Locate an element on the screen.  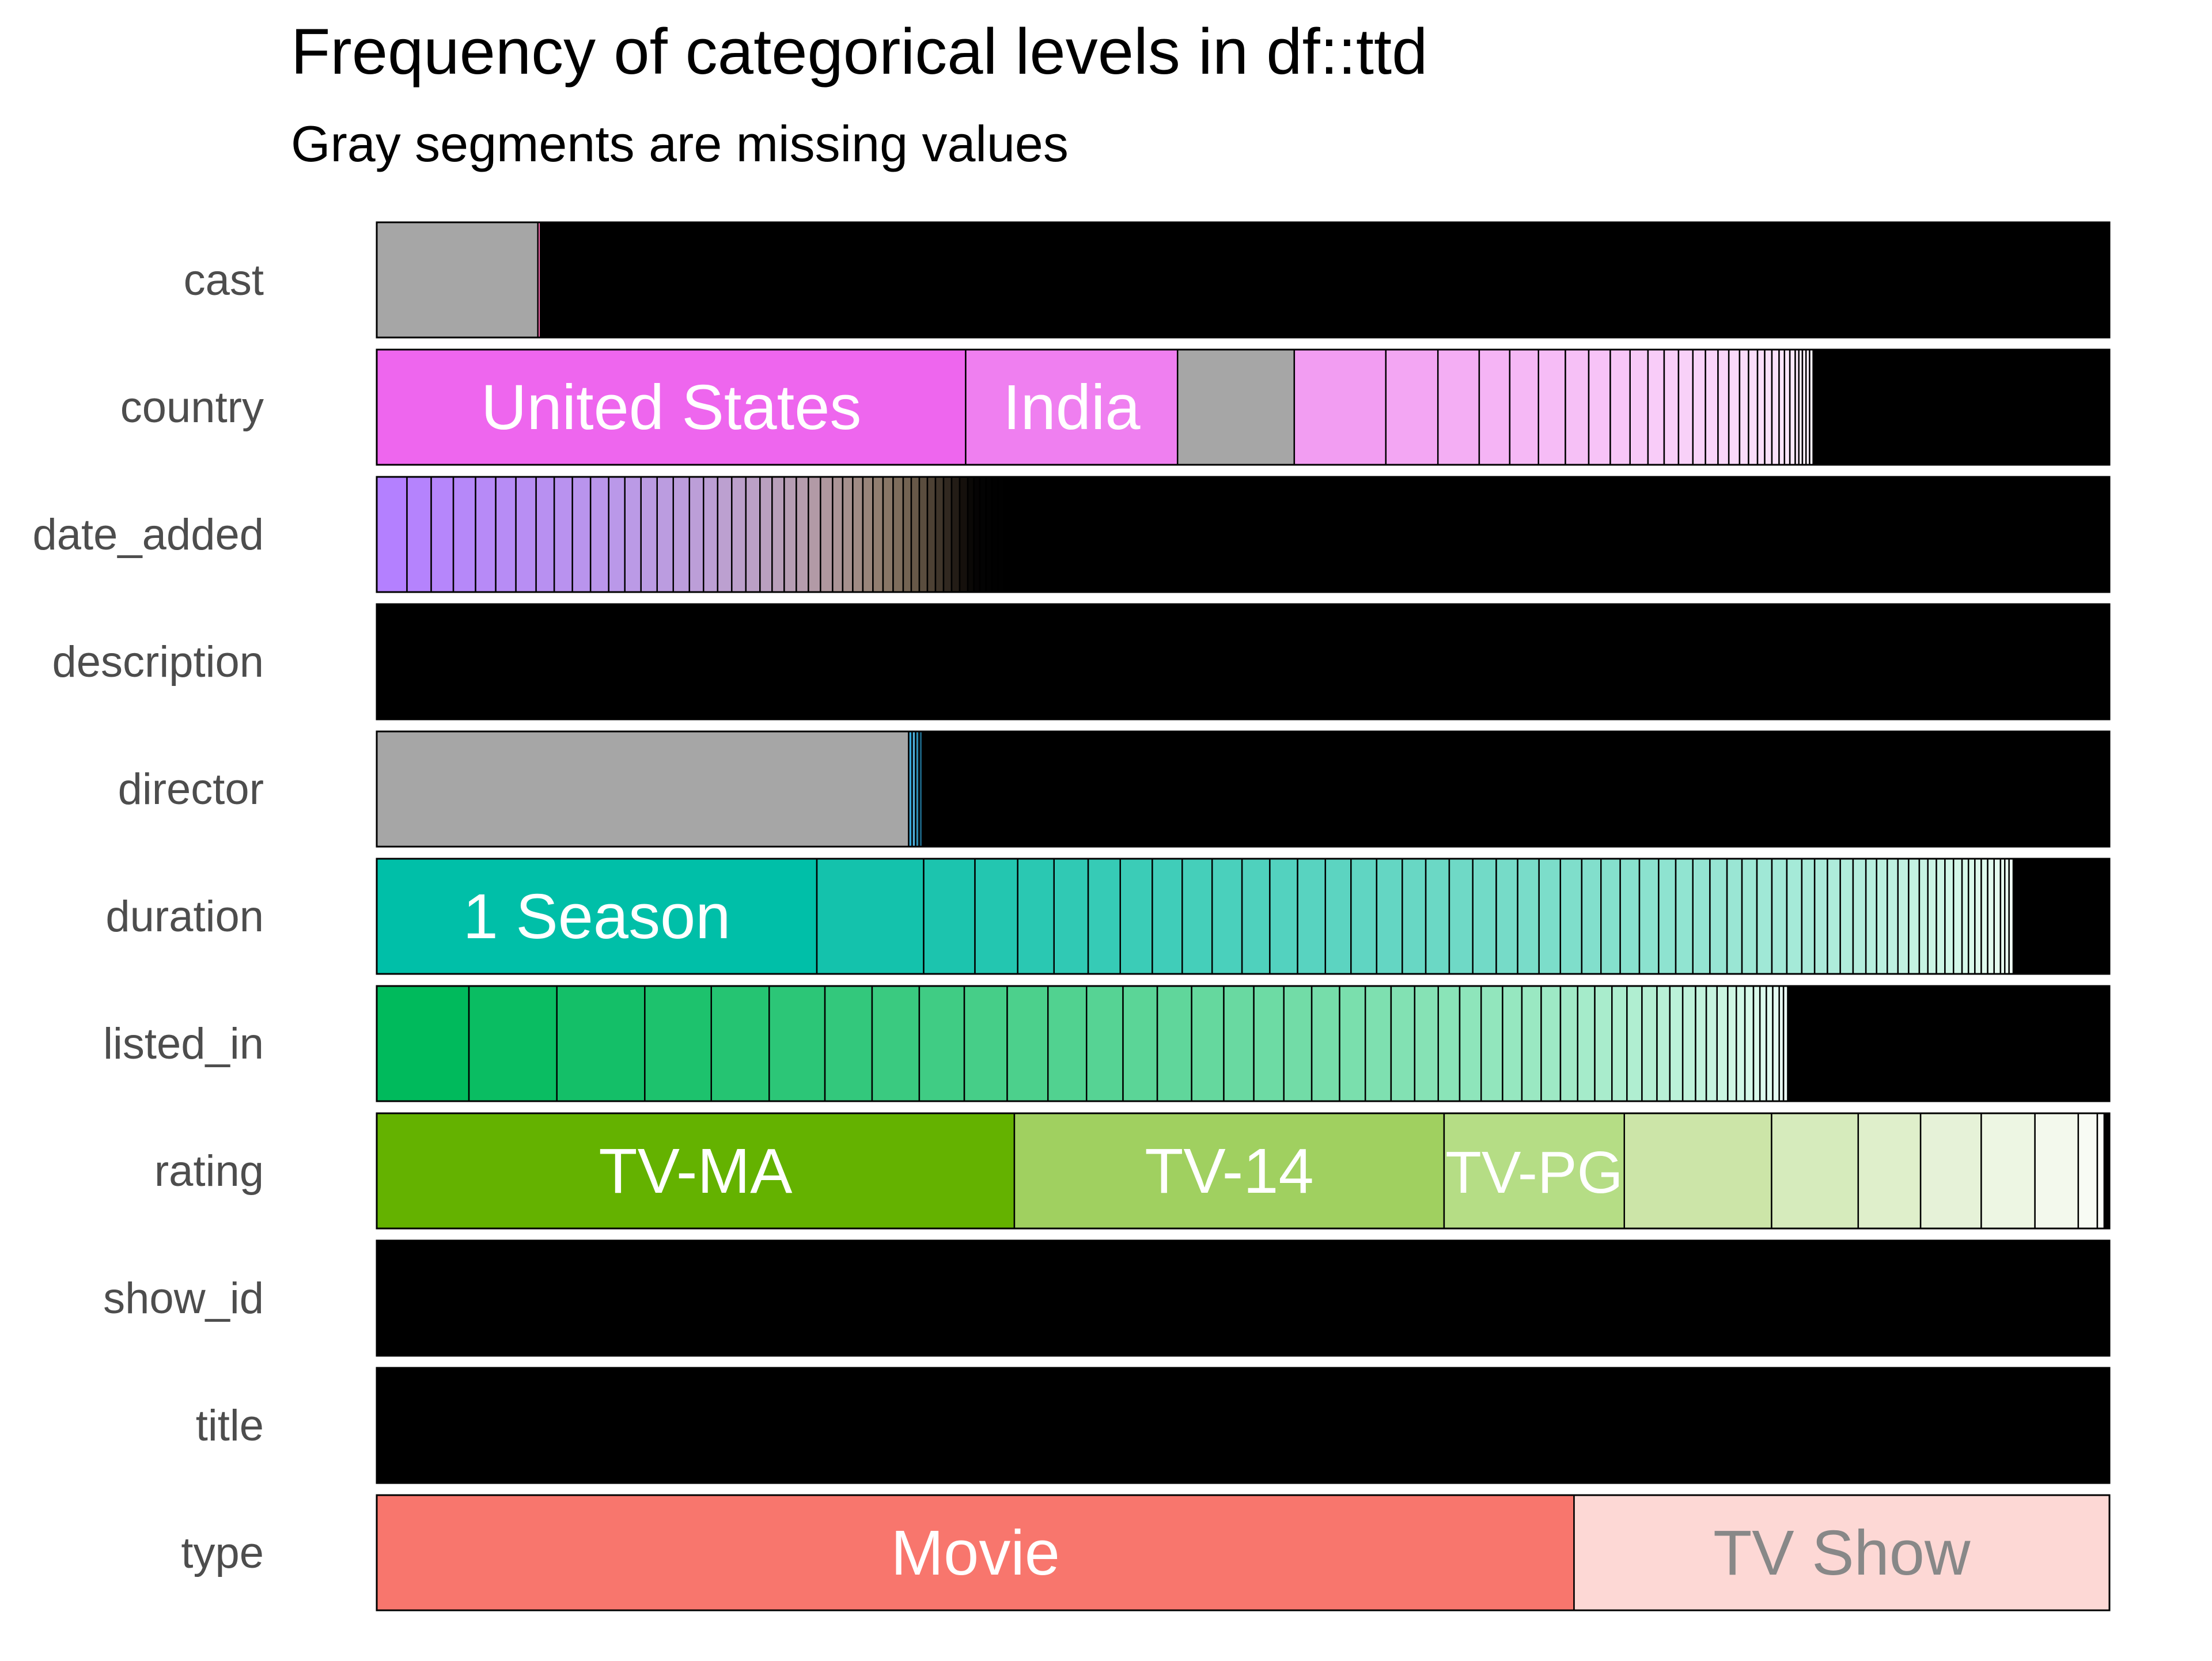
segment-label: TV-14 is located at coordinates (1229, 1171).